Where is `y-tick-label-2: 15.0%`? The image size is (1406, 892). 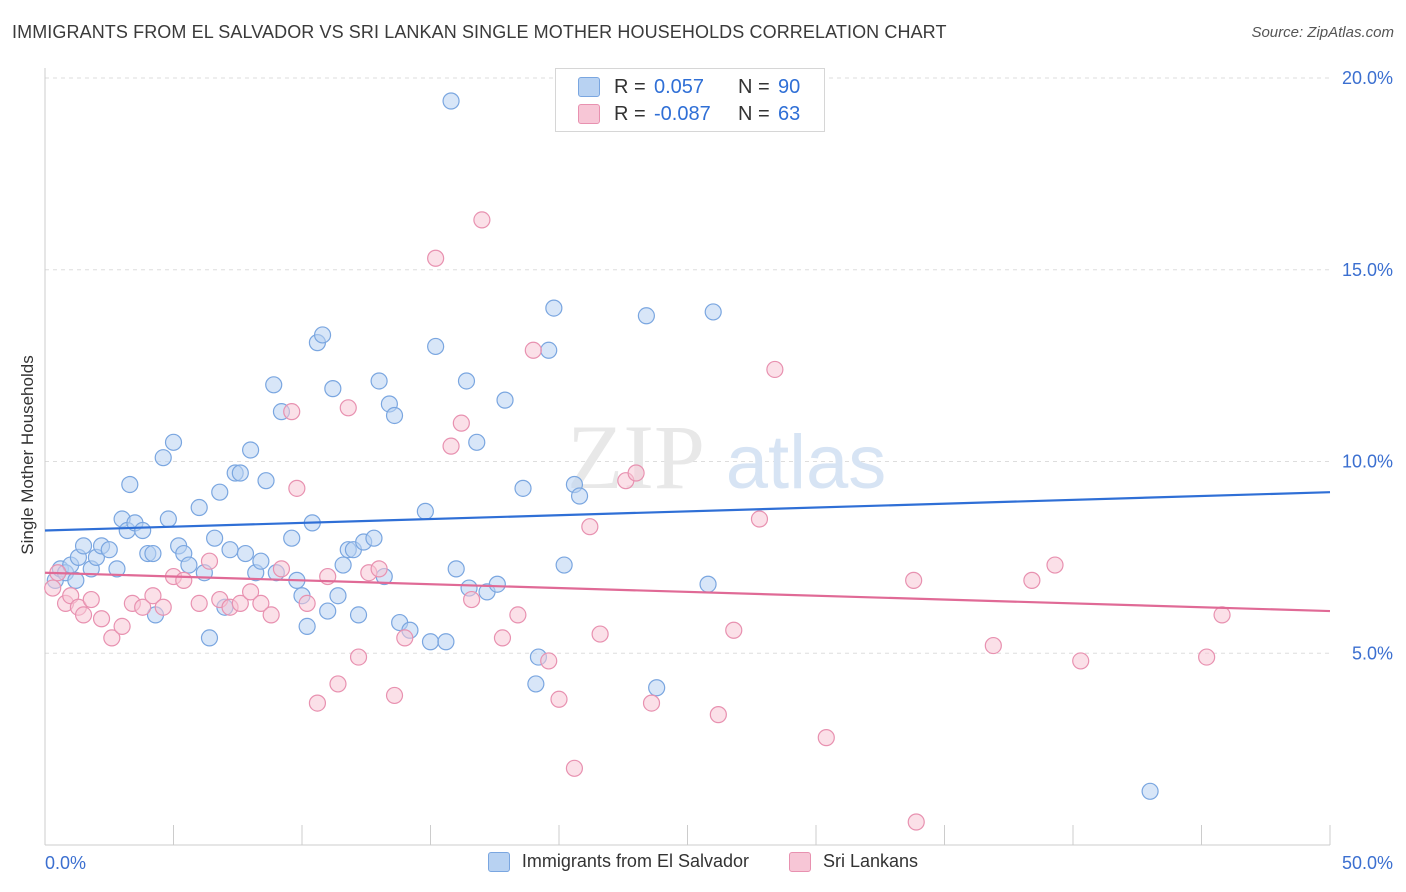
y-tick-label-2: 15.0% is located at coordinates (1367, 270).